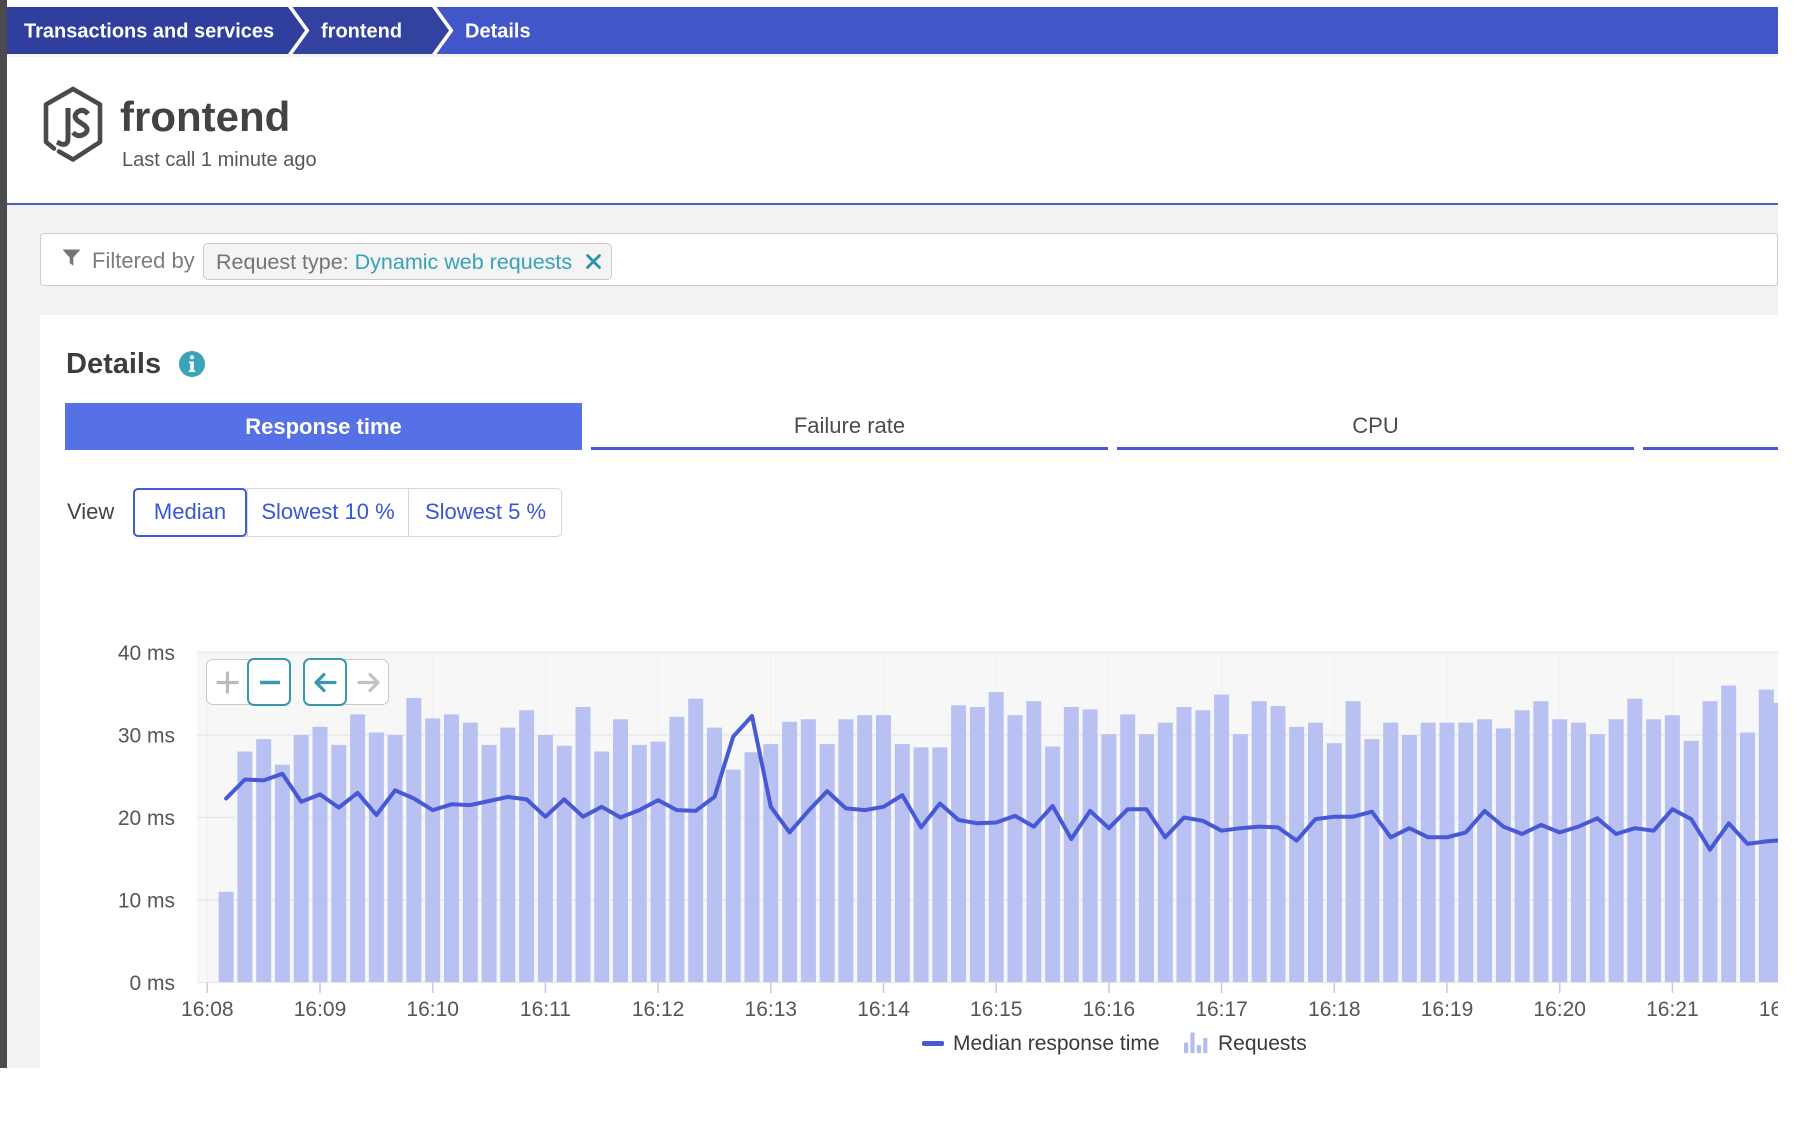 The width and height of the screenshot is (1800, 1142). I want to click on svg-text: 16:20, so click(1559, 1009).